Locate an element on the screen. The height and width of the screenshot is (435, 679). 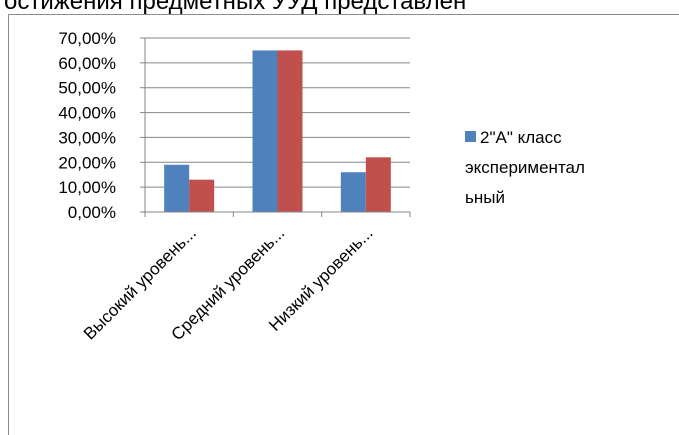
y-tick-label: 50,00% is located at coordinates (87, 88).